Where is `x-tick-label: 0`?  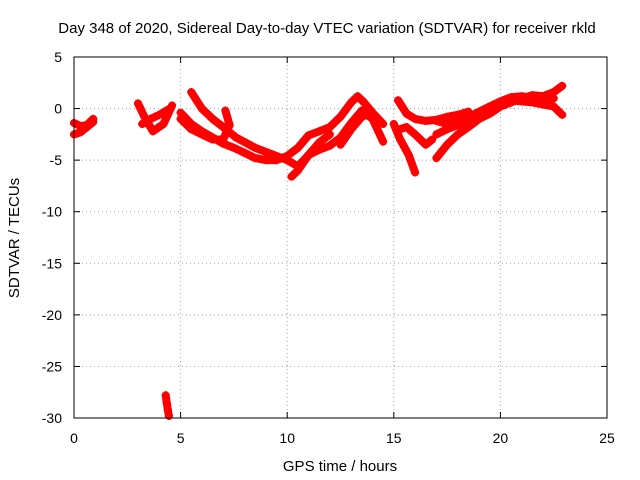
x-tick-label: 0 is located at coordinates (74, 438).